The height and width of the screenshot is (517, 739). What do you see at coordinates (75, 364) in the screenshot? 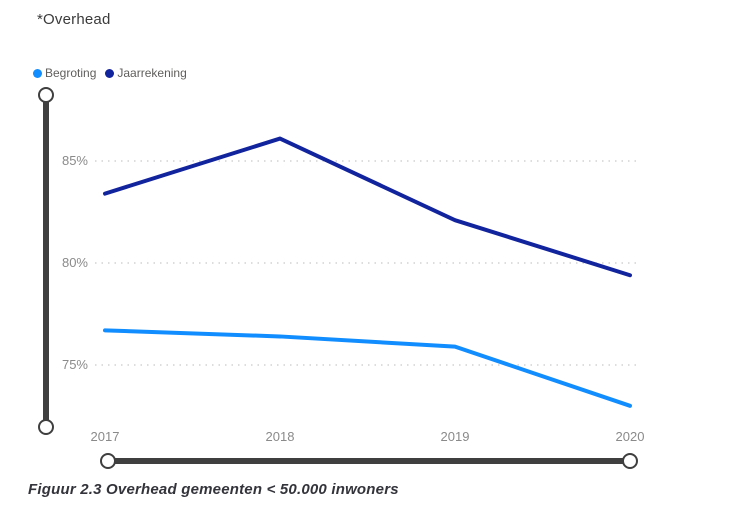
I see `y-tick-label: 75%` at bounding box center [75, 364].